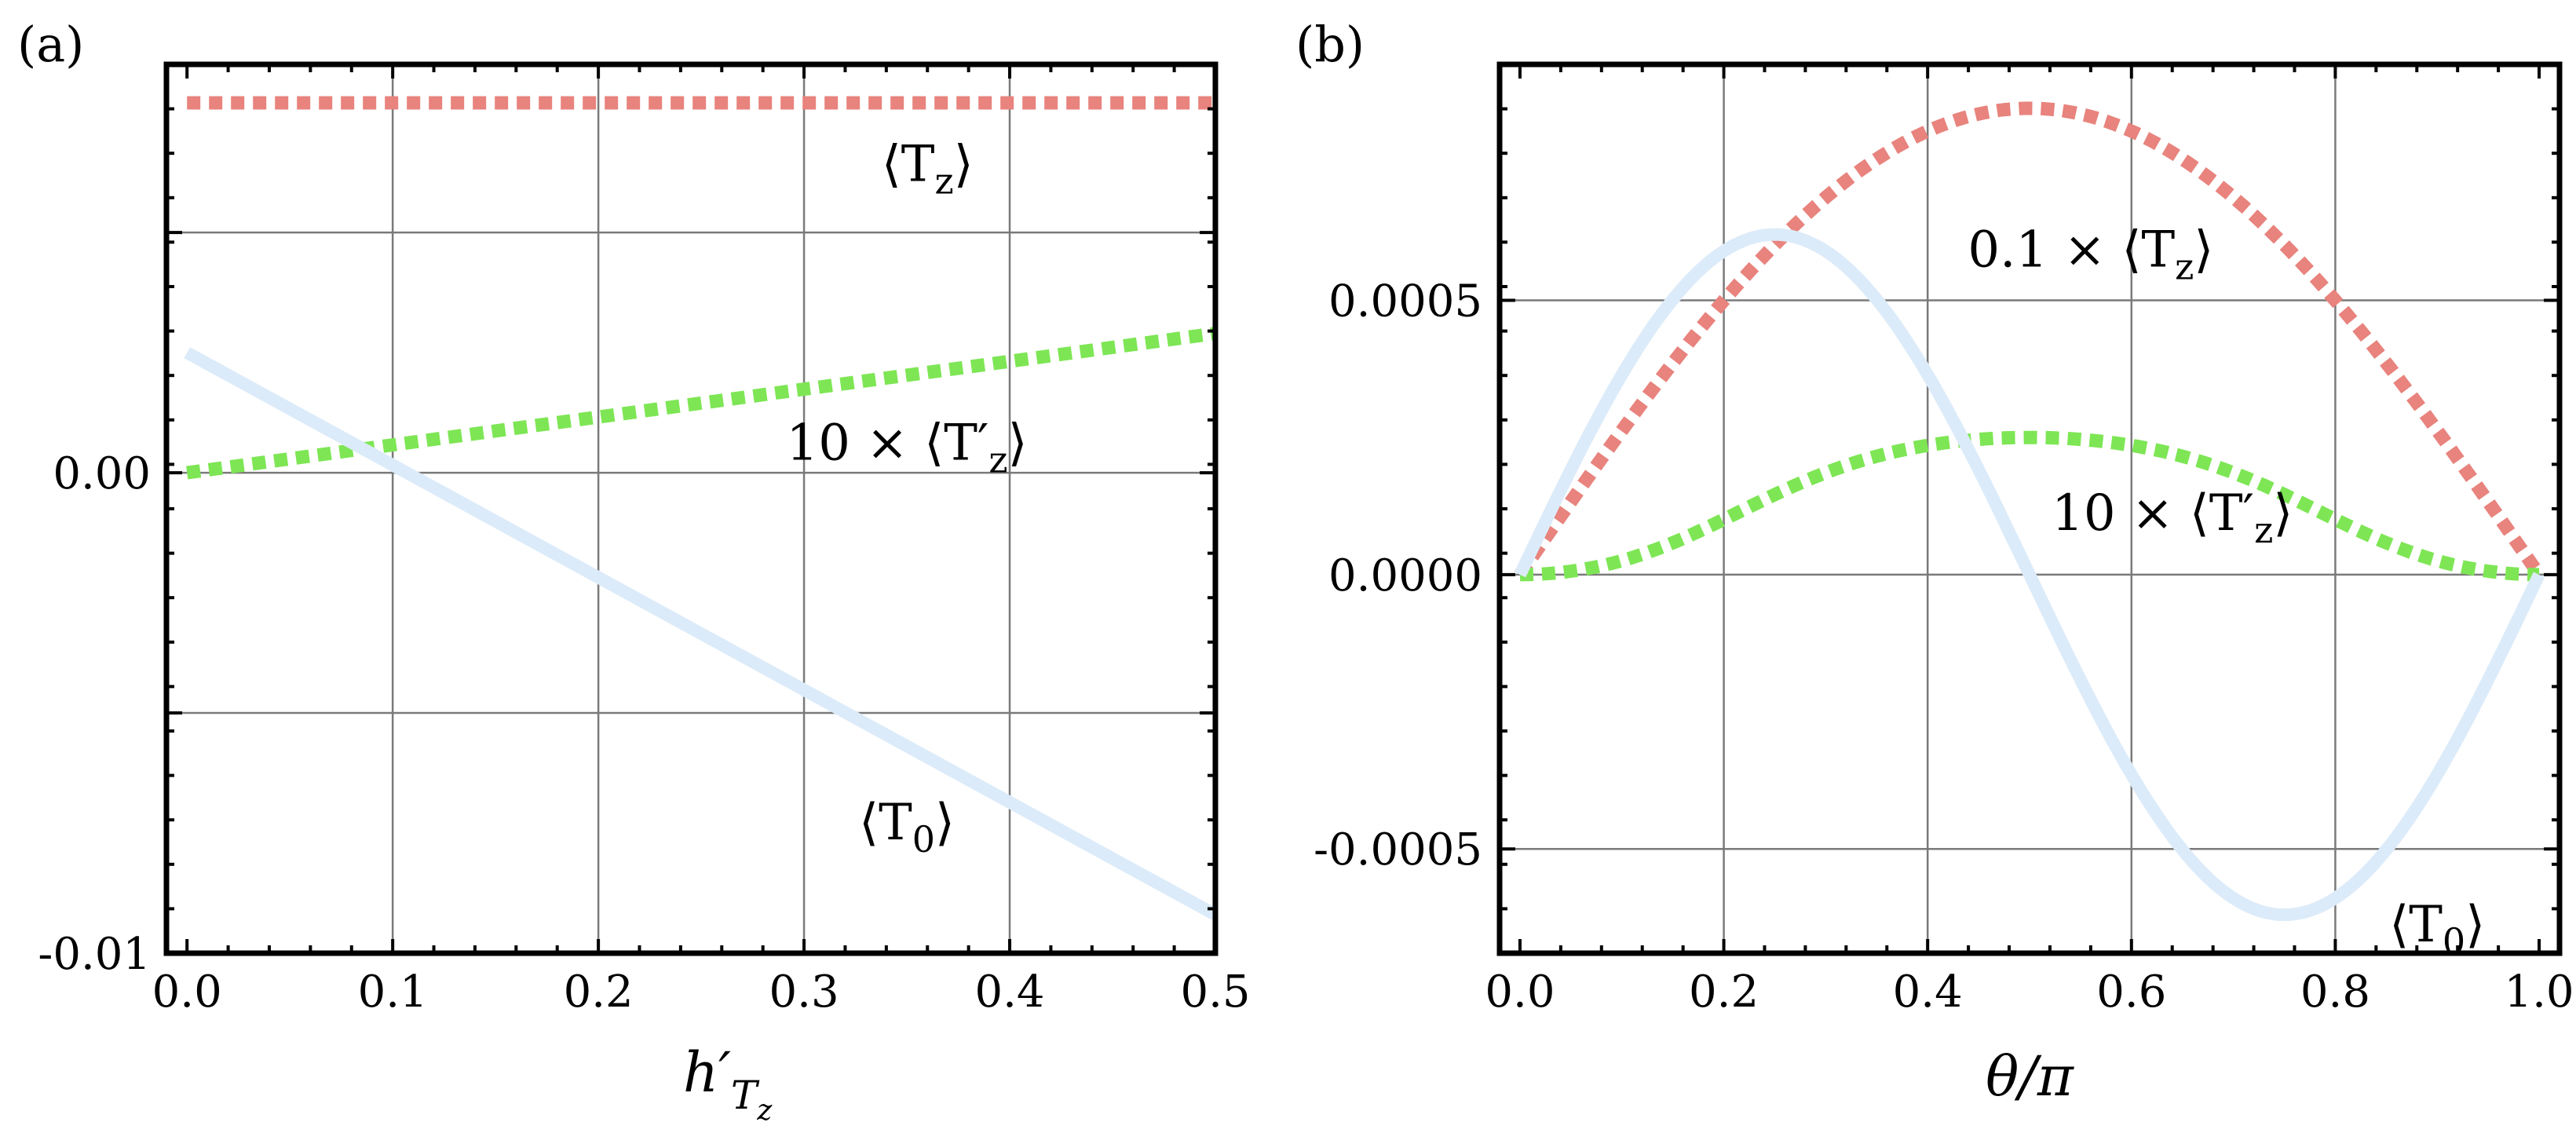 The width and height of the screenshot is (2576, 1122). Describe the element at coordinates (1398, 849) in the screenshot. I see `gB-ytick-label-0: -0.0005` at that location.